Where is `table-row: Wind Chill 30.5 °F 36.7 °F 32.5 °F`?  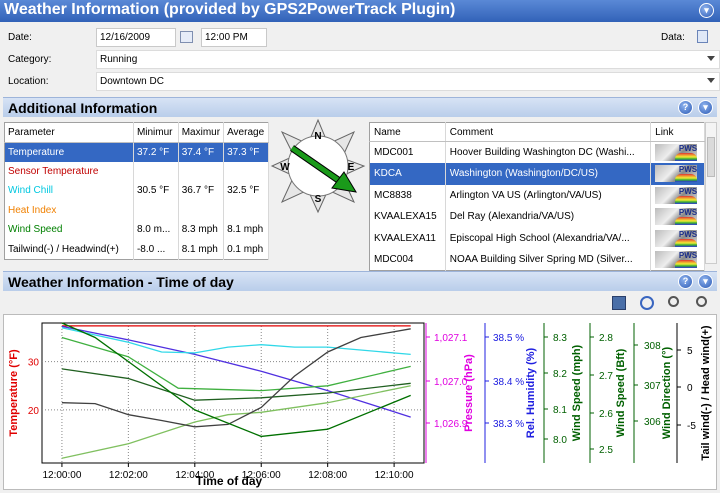 table-row: Wind Chill 30.5 °F 36.7 °F 32.5 °F is located at coordinates (136, 191).